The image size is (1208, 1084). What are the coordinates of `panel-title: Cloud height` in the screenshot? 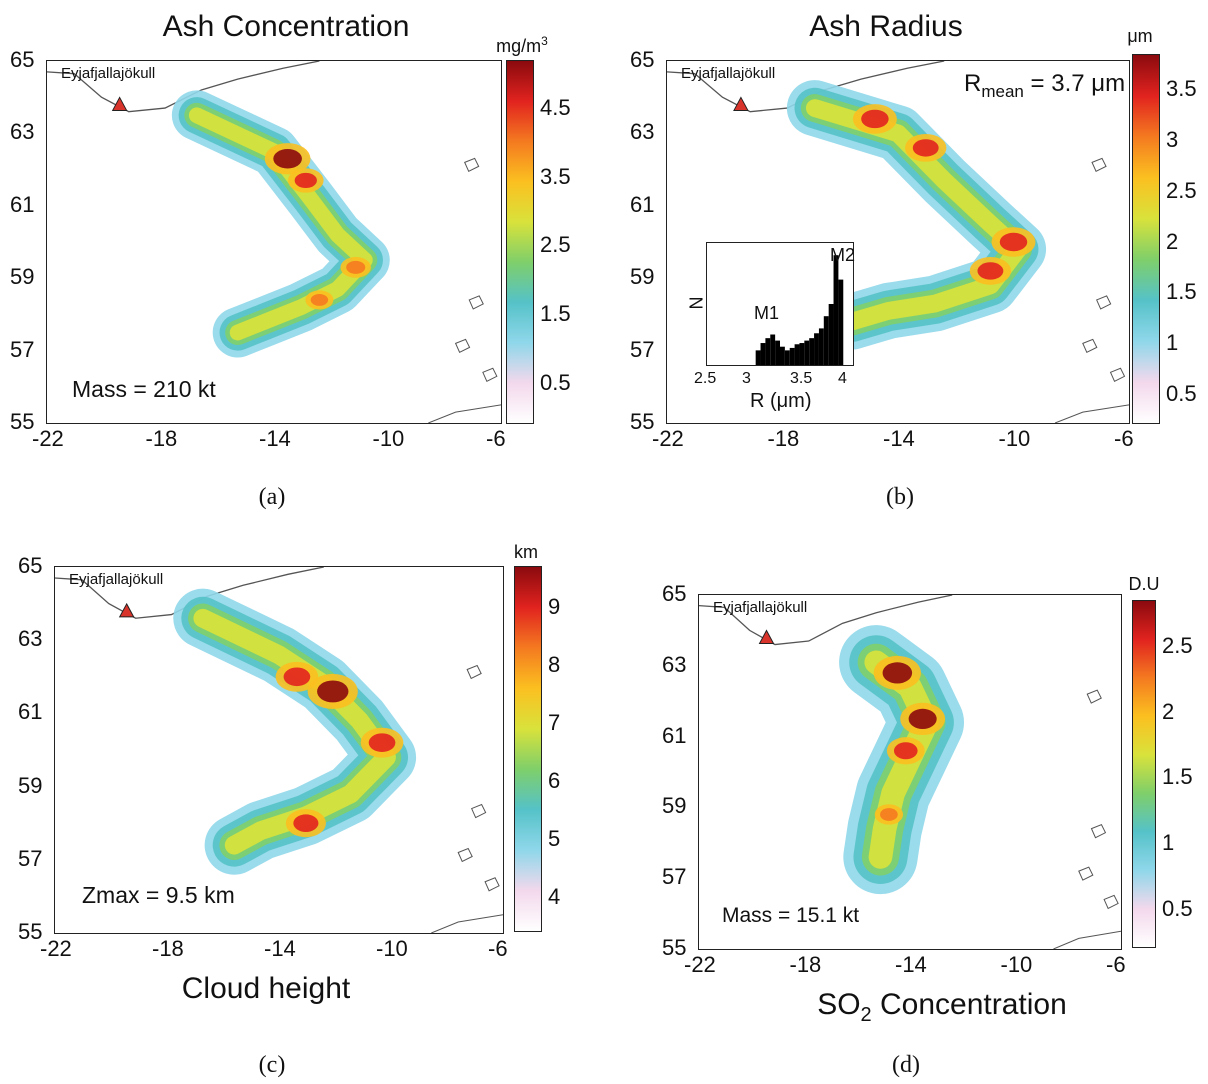 It's located at (266, 988).